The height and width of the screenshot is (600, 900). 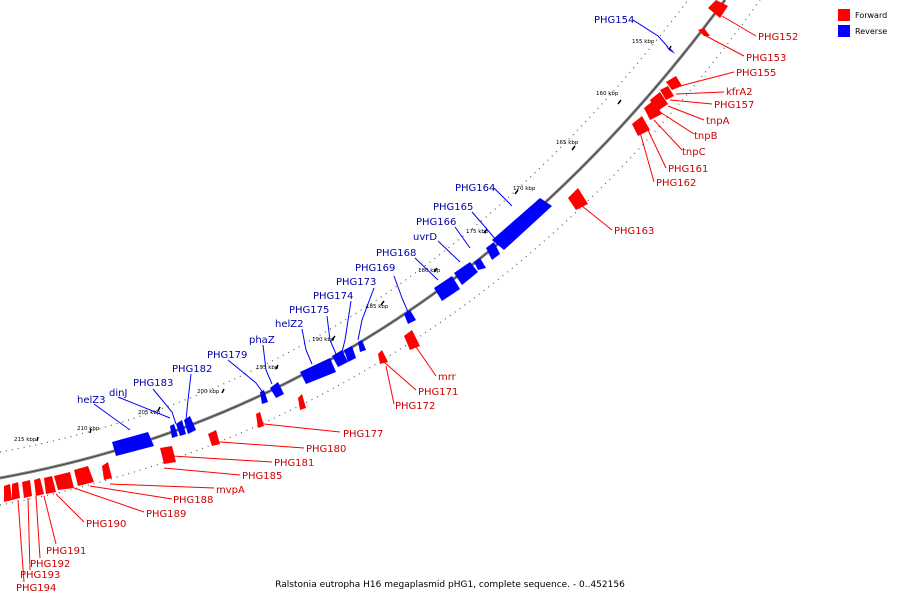 I want to click on gene-label: PHG193, so click(x=40, y=575).